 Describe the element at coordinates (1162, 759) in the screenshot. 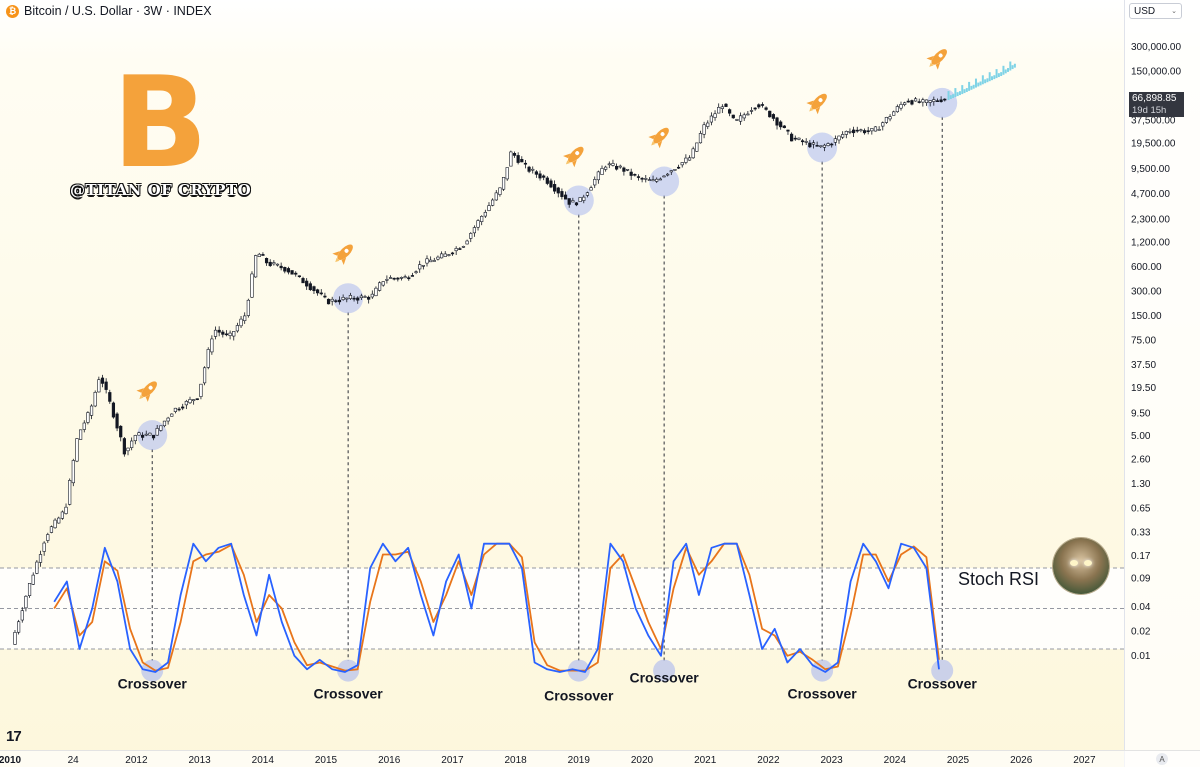

I see `auto-scale-button: A` at that location.